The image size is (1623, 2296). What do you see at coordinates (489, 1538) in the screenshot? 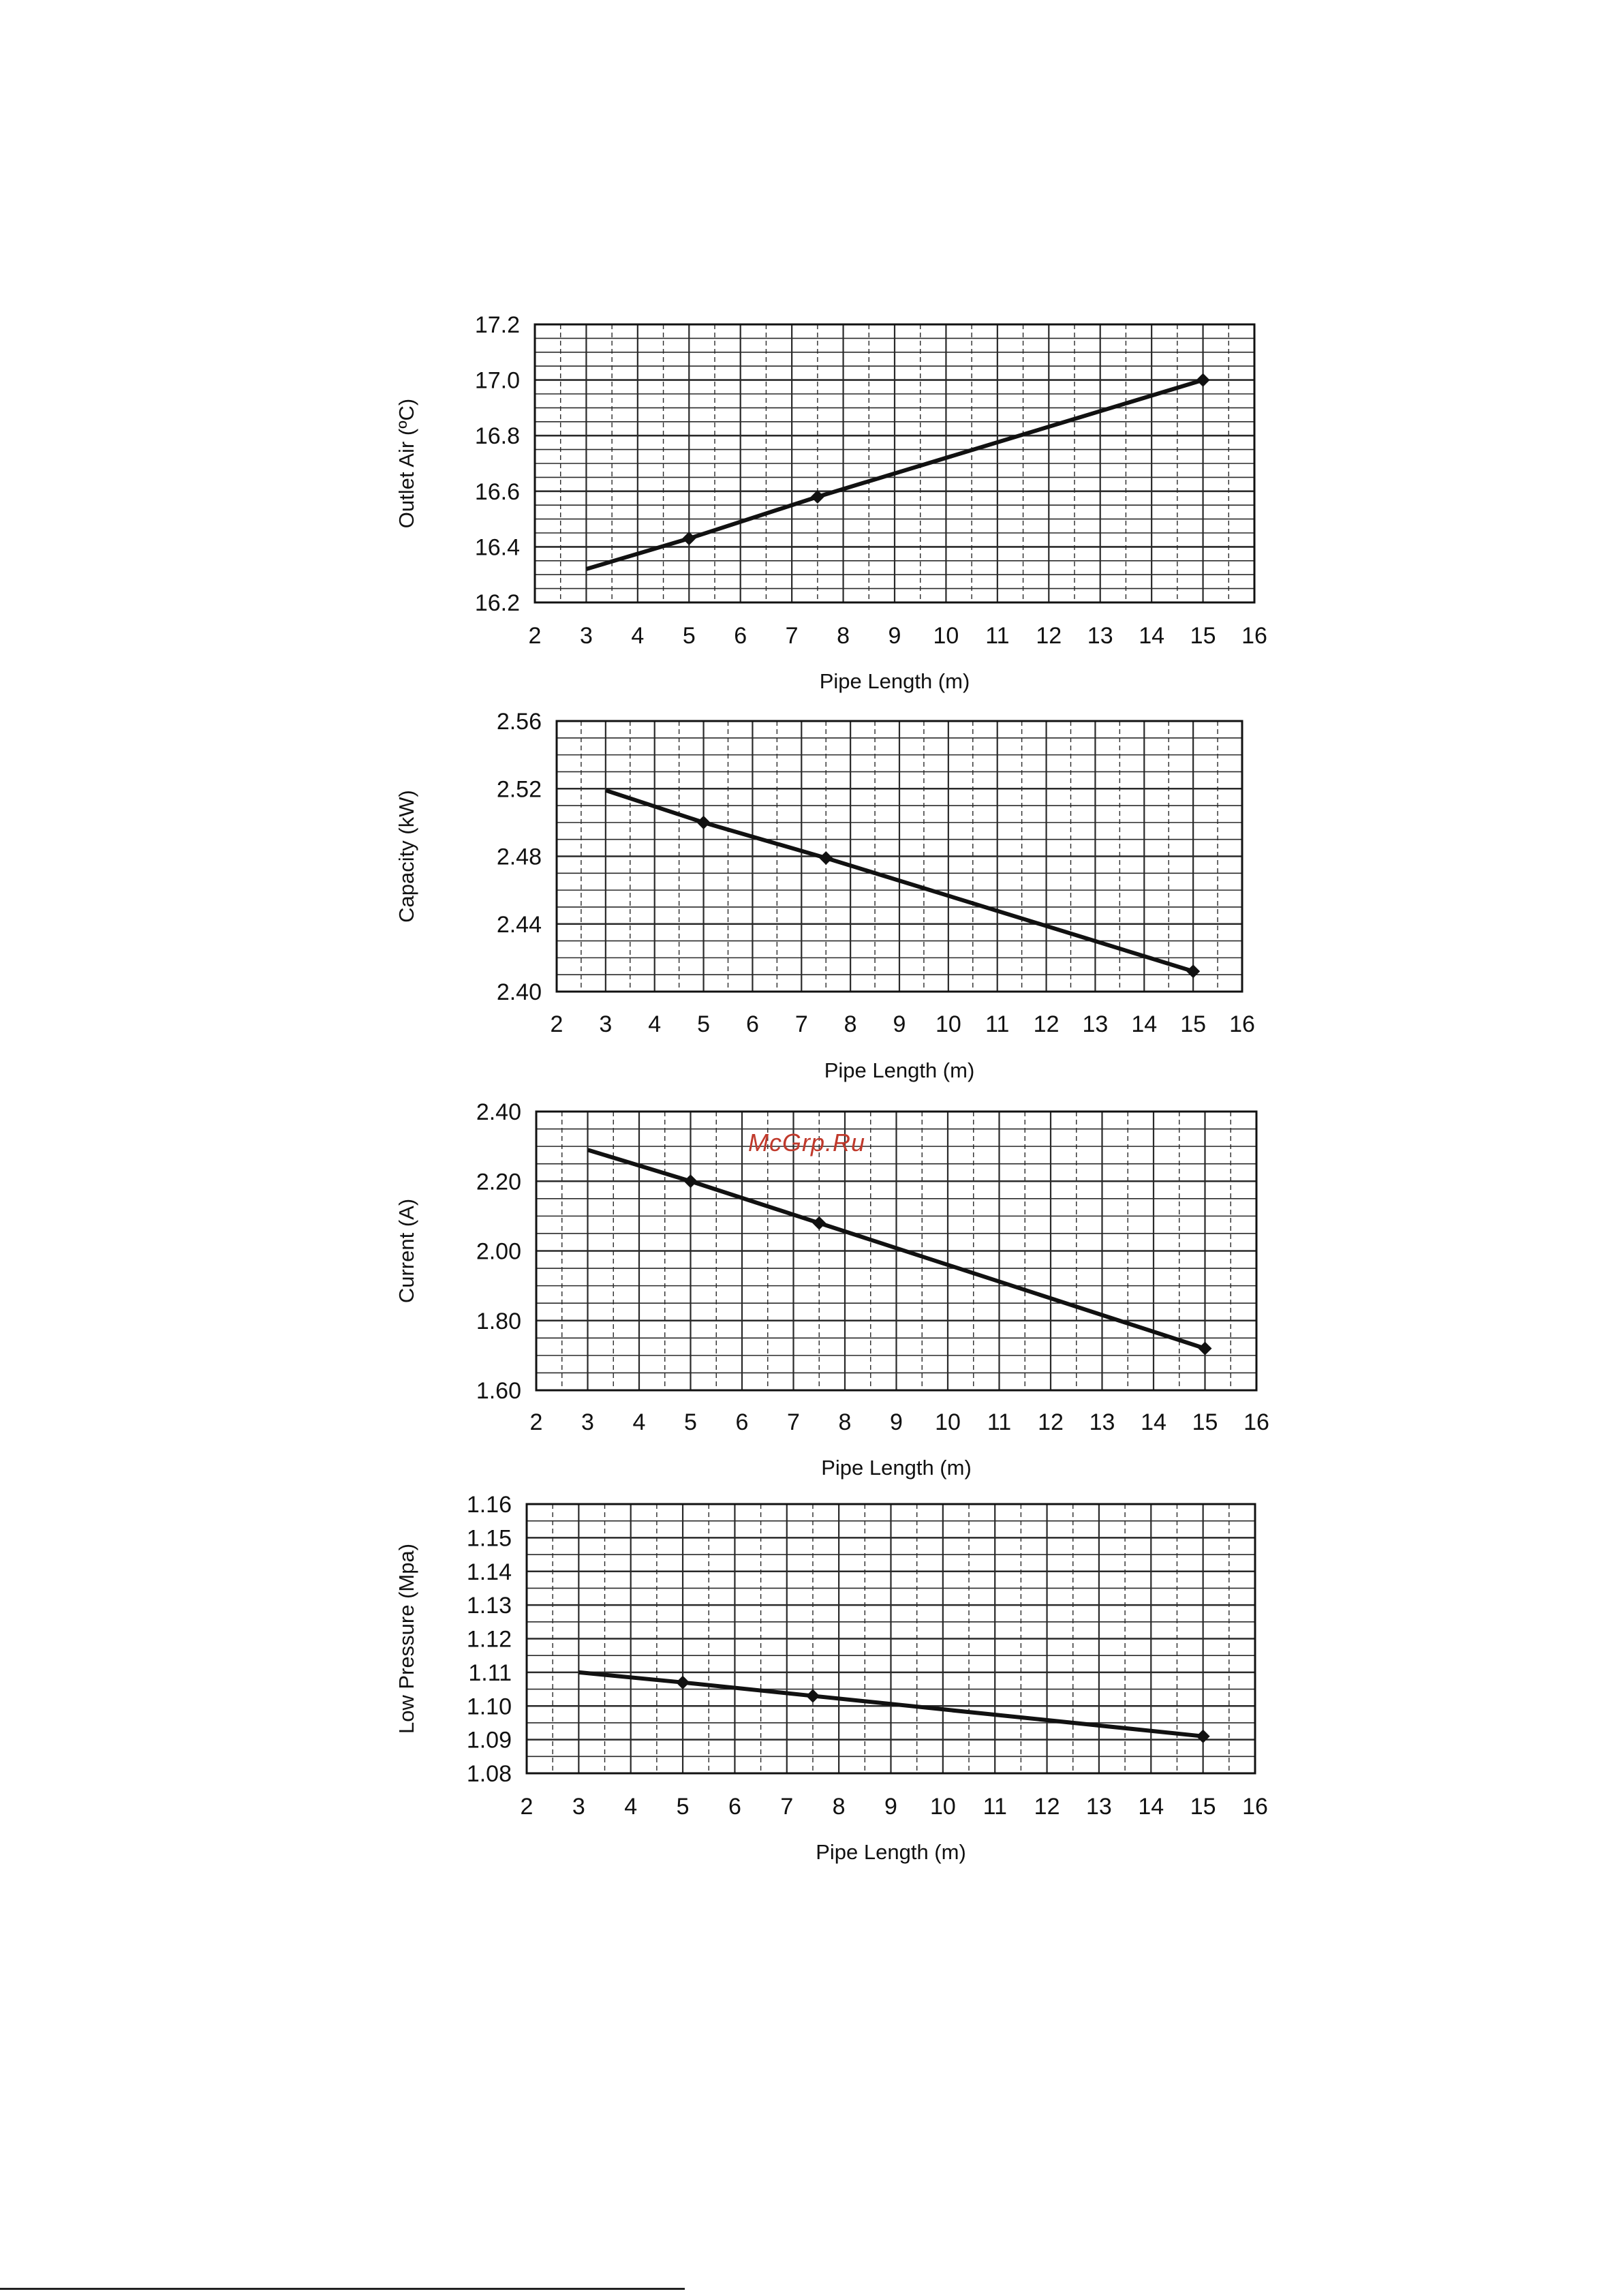
I see `y-tick-label: 1.15` at bounding box center [489, 1538].